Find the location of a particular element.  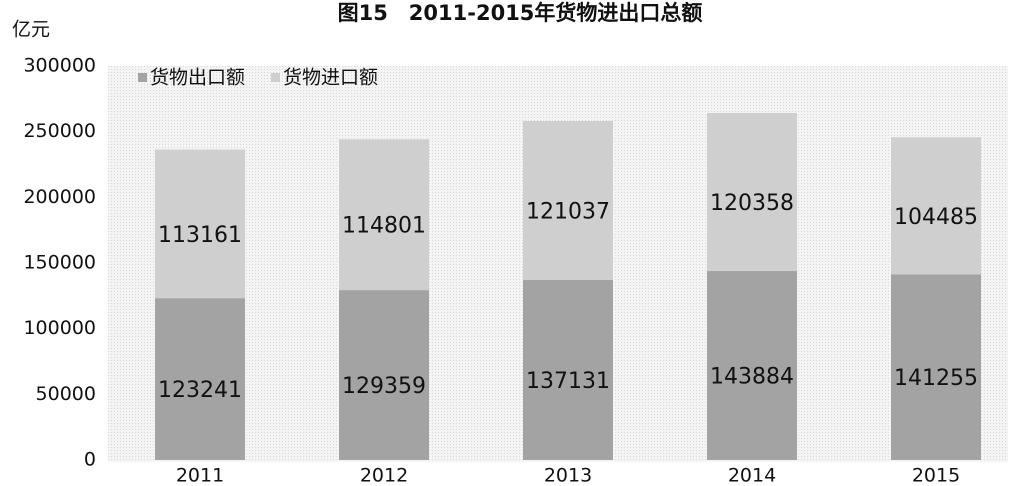

y-tick-label: 300000 is located at coordinates (59, 66).